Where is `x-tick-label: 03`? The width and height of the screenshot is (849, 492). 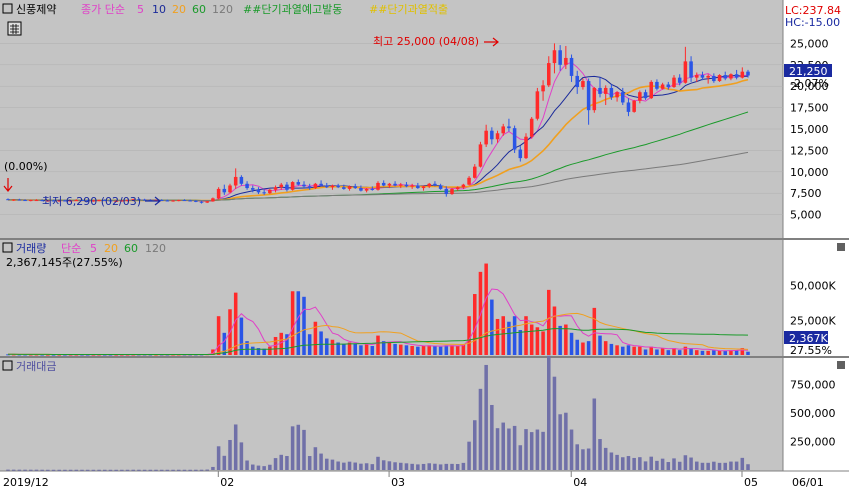 x-tick-label: 03 is located at coordinates (398, 482).